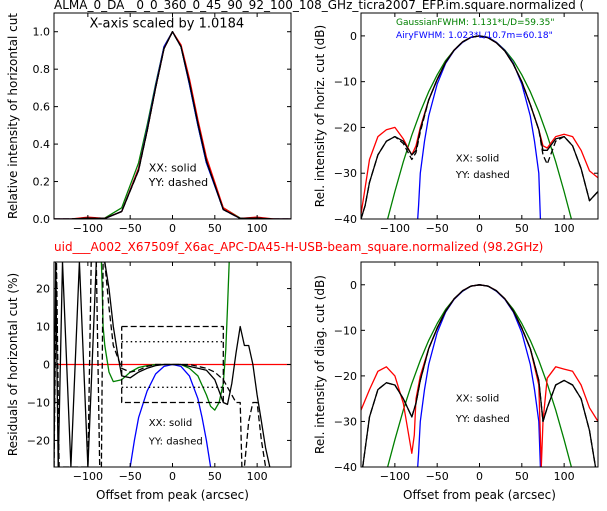 The height and width of the screenshot is (511, 607). Describe the element at coordinates (475, 23) in the screenshot. I see `legend-entry: GaussianFWHM: 1.131*L/D=59.35"` at that location.